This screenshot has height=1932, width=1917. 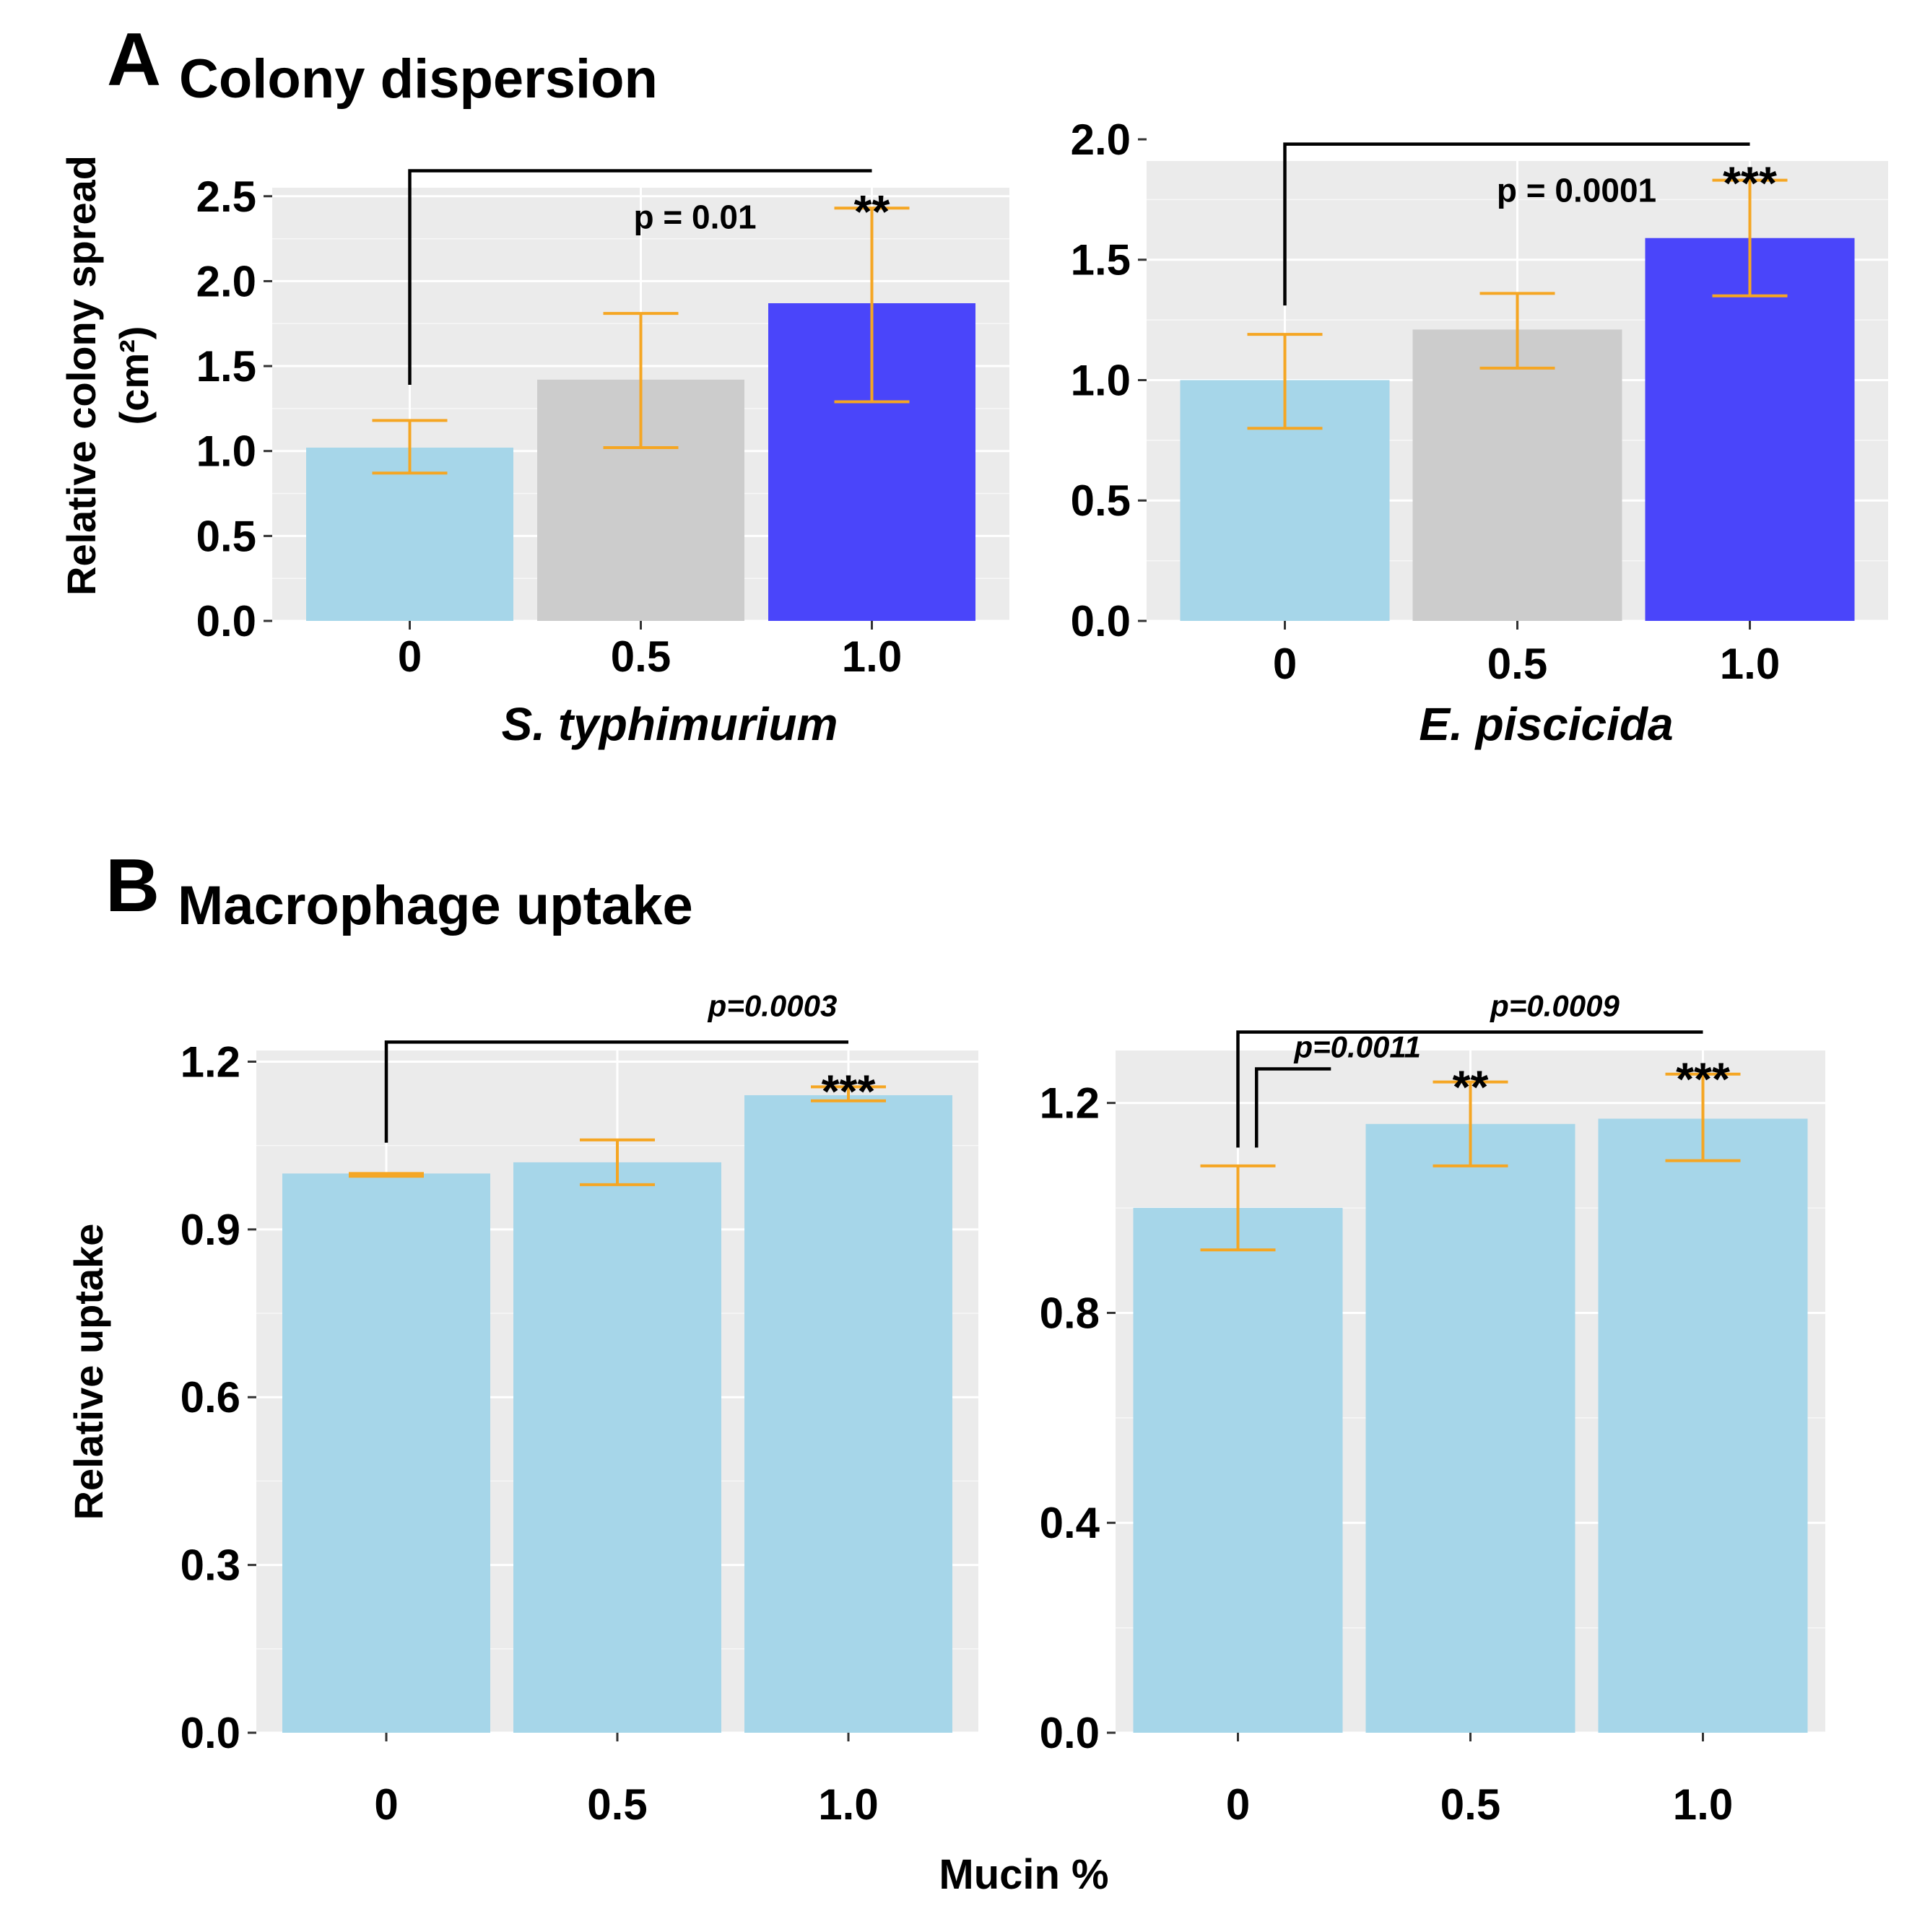 What do you see at coordinates (211, 1565) in the screenshot?
I see `y-tick-label: 0.3` at bounding box center [211, 1565].